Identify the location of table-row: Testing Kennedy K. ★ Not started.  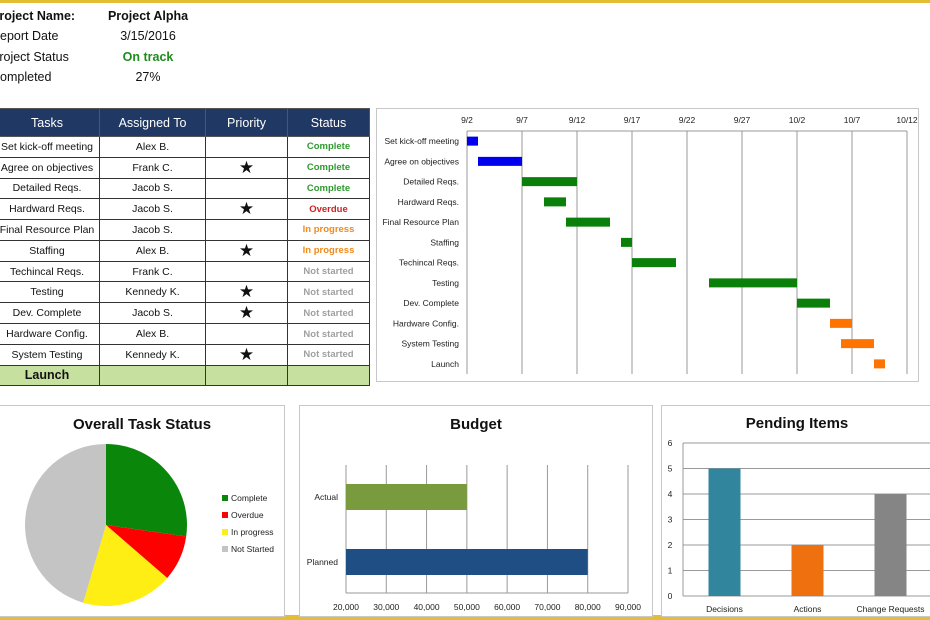
(185, 292).